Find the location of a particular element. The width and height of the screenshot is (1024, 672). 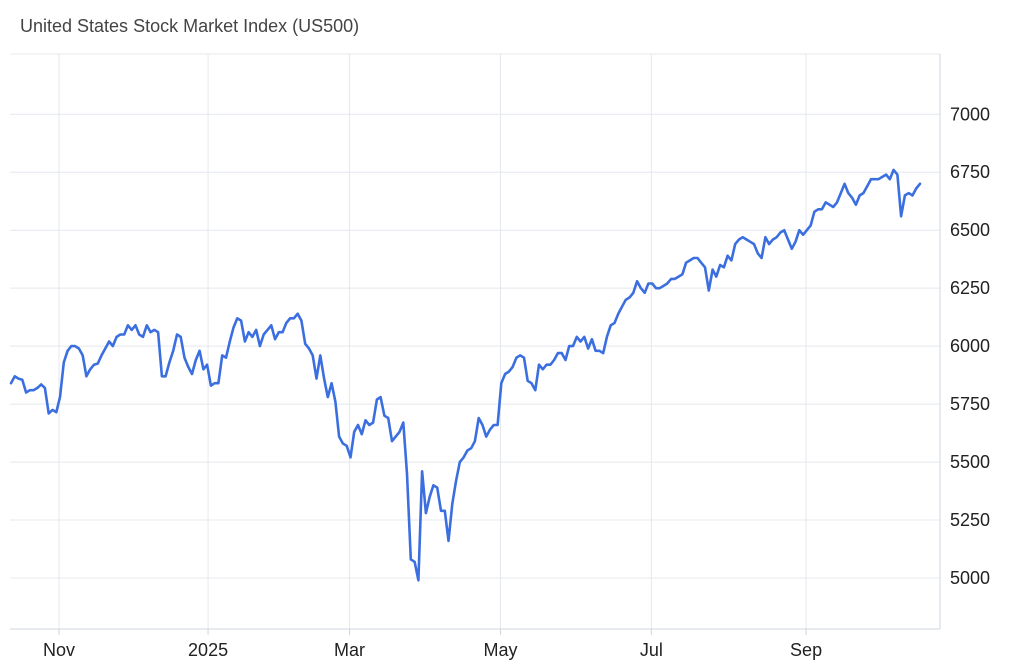

y-tick-label: 6750 is located at coordinates (970, 172).